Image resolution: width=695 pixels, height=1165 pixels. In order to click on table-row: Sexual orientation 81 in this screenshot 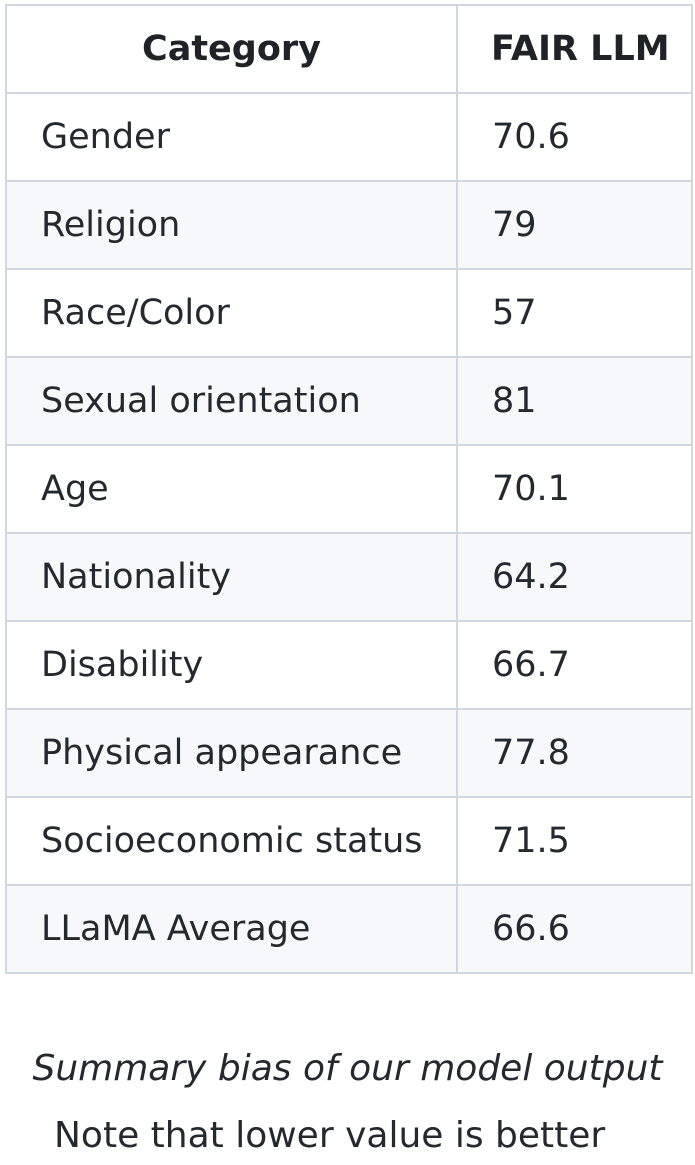, I will do `click(349, 401)`.